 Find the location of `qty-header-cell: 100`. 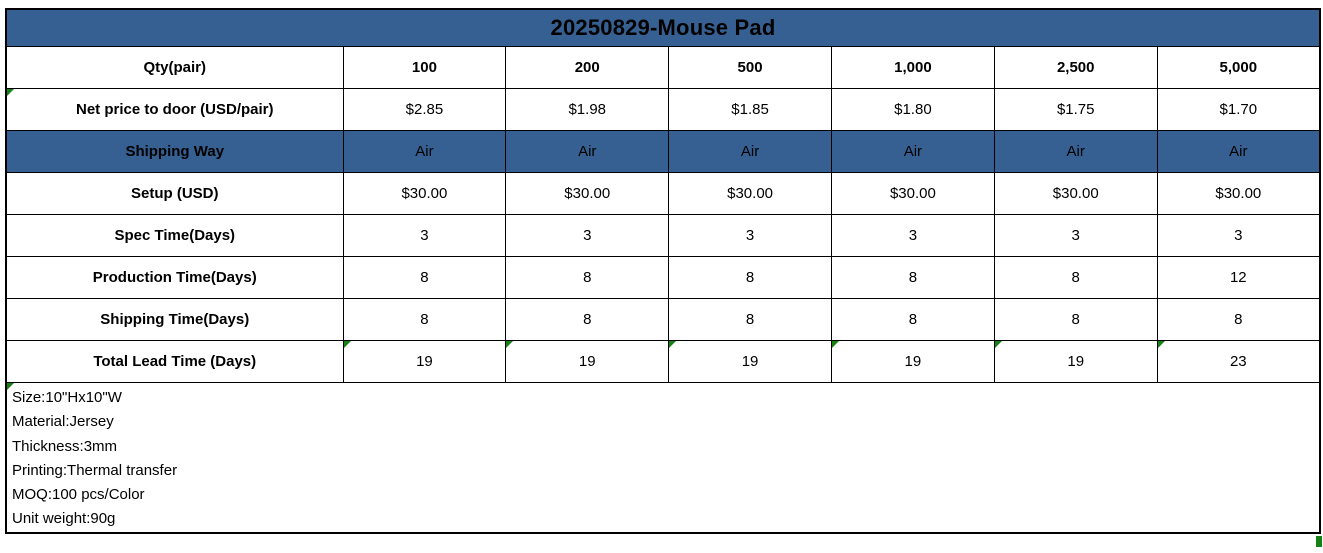

qty-header-cell: 100 is located at coordinates (424, 67).